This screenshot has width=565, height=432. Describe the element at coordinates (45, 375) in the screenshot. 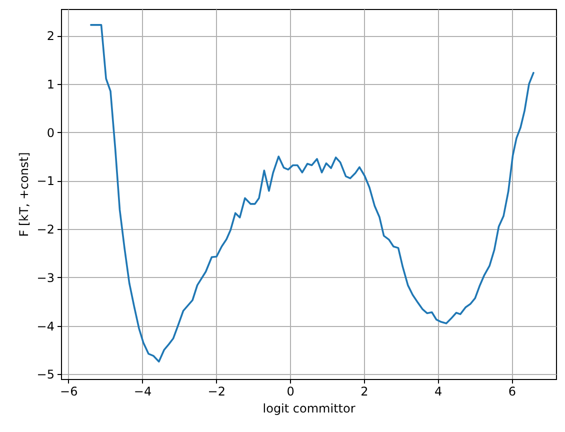

I see `y-tick-label: −5` at that location.